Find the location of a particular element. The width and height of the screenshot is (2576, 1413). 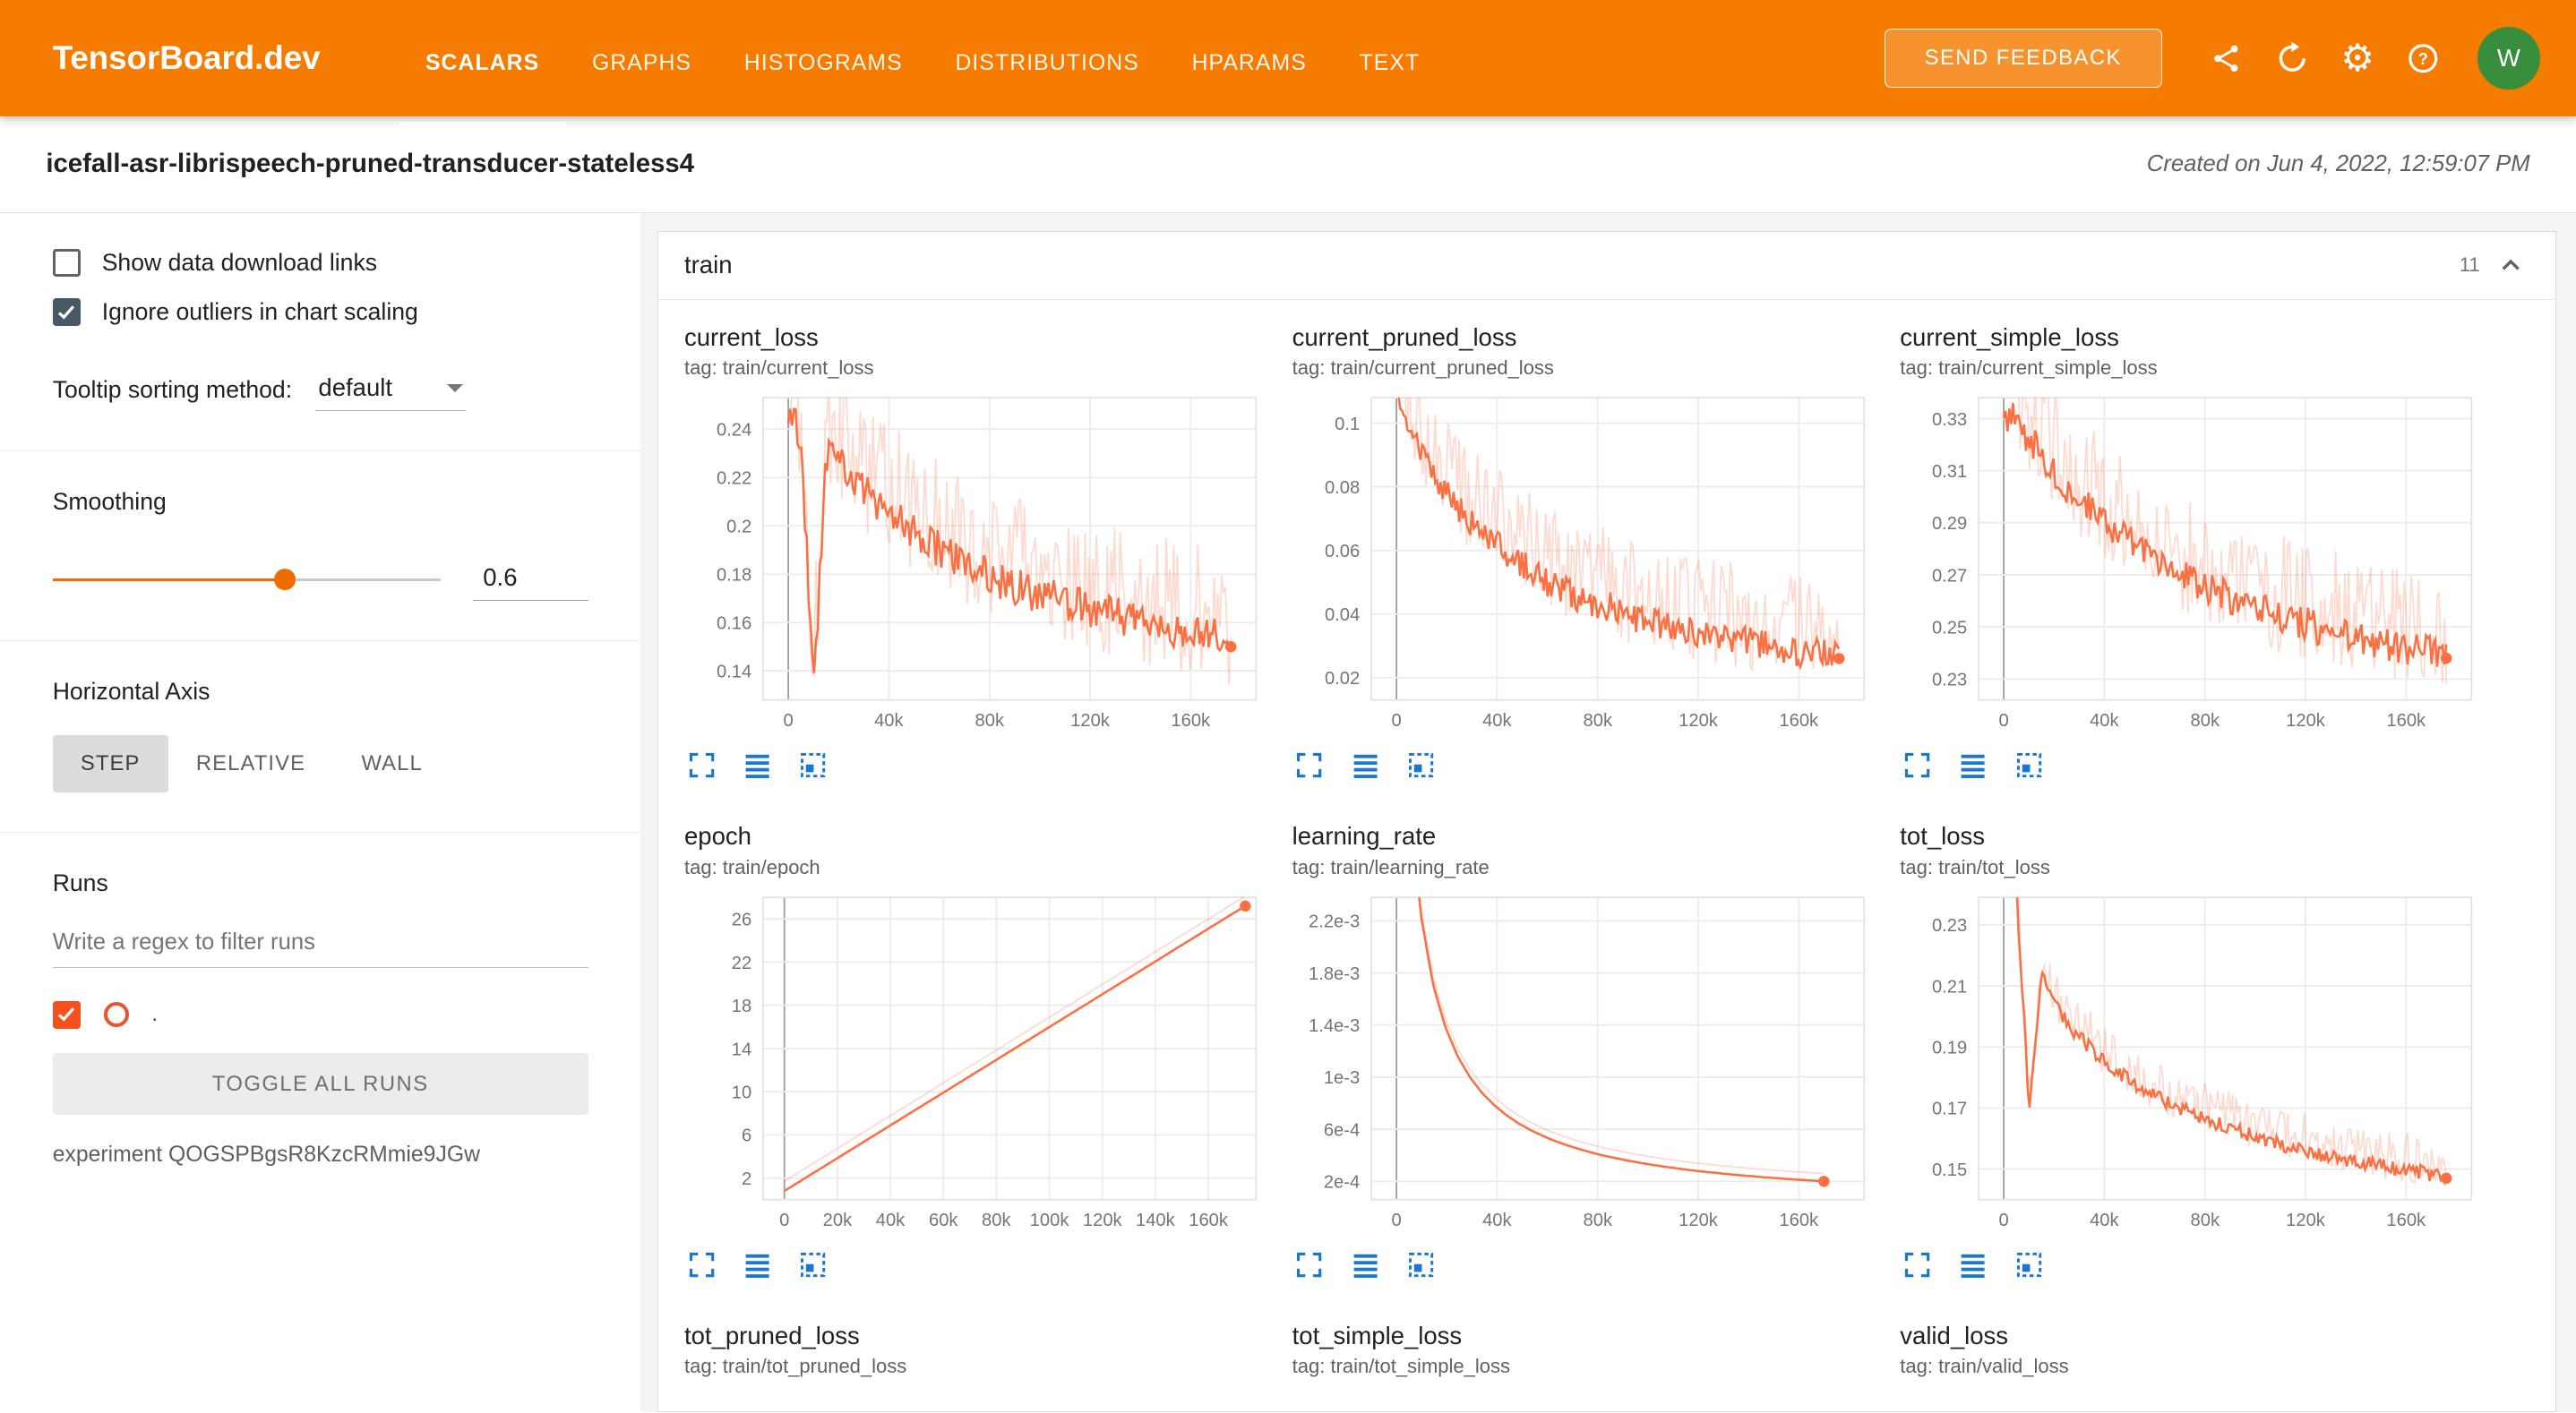

tooltip-sorting-label: Tooltip sorting method: is located at coordinates (172, 390).